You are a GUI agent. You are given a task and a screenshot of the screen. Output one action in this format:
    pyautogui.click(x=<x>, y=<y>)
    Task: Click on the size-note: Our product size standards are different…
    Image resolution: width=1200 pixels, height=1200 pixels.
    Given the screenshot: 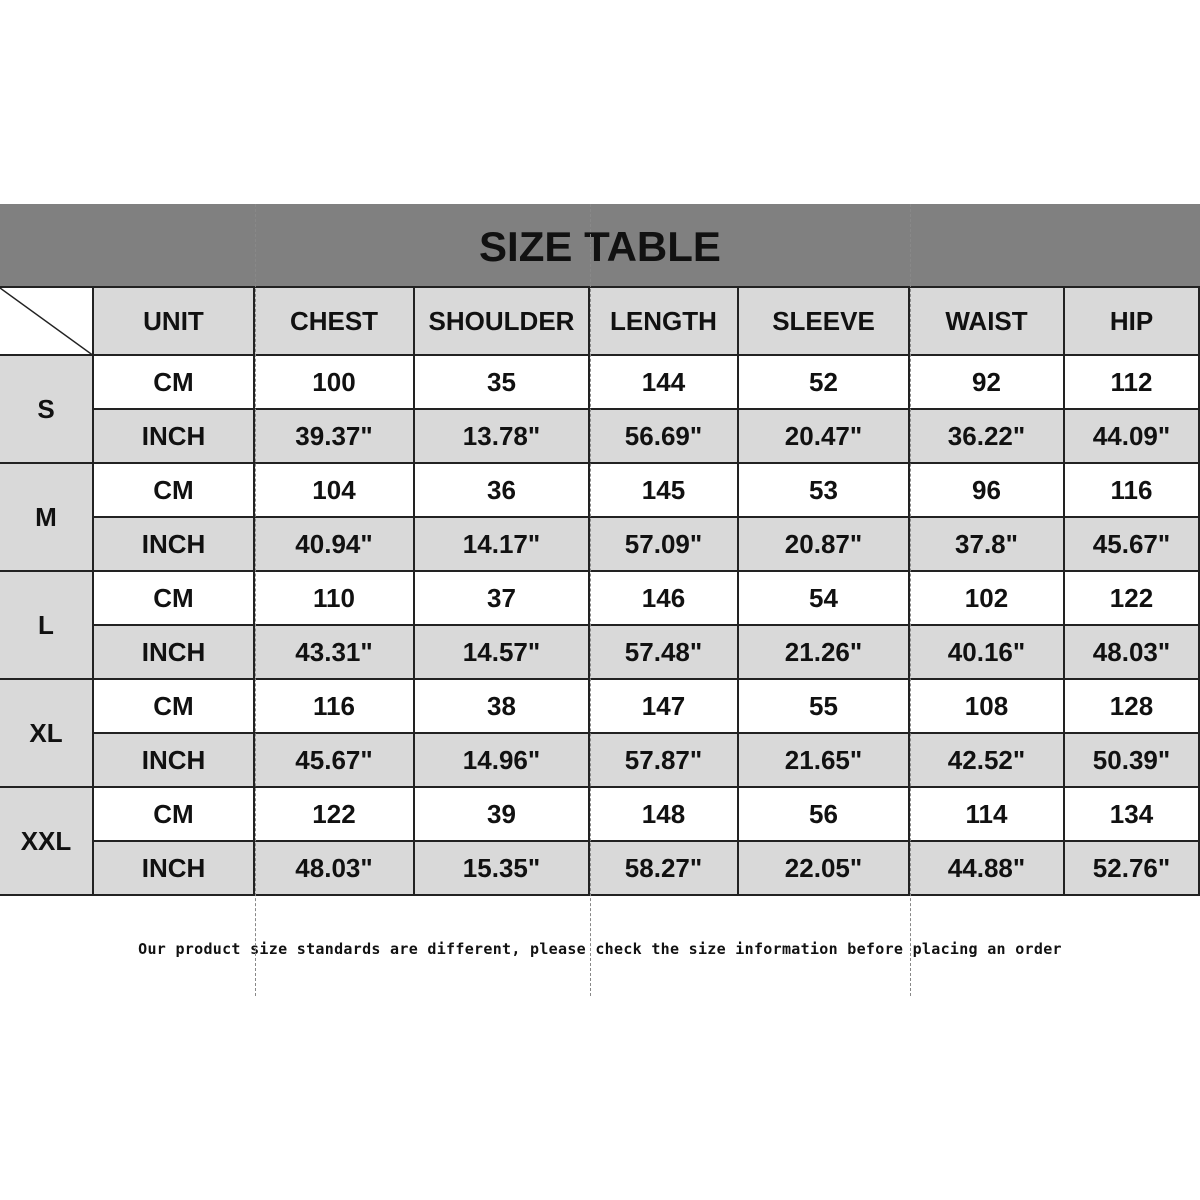 What is the action you would take?
    pyautogui.click(x=600, y=949)
    